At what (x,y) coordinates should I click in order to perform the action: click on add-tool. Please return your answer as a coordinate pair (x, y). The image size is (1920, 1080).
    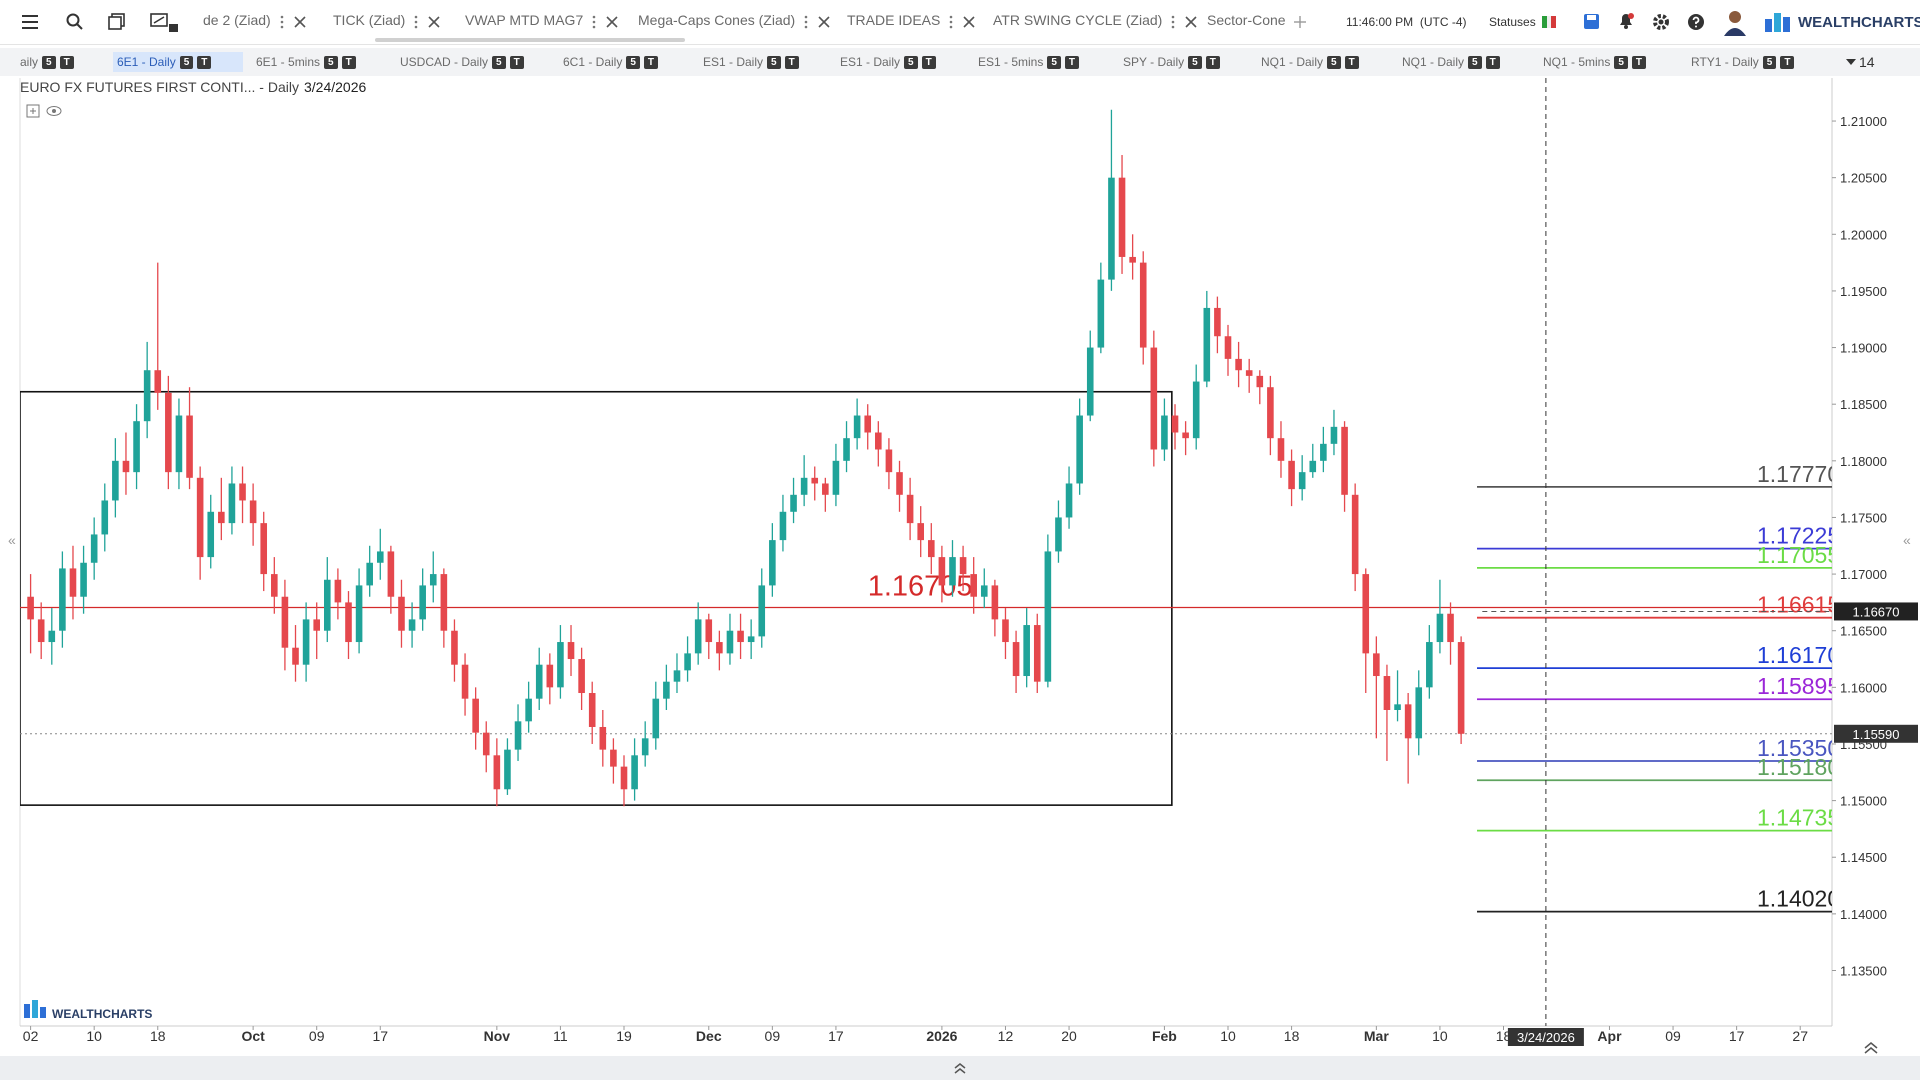
    Looking at the image, I should click on (33, 111).